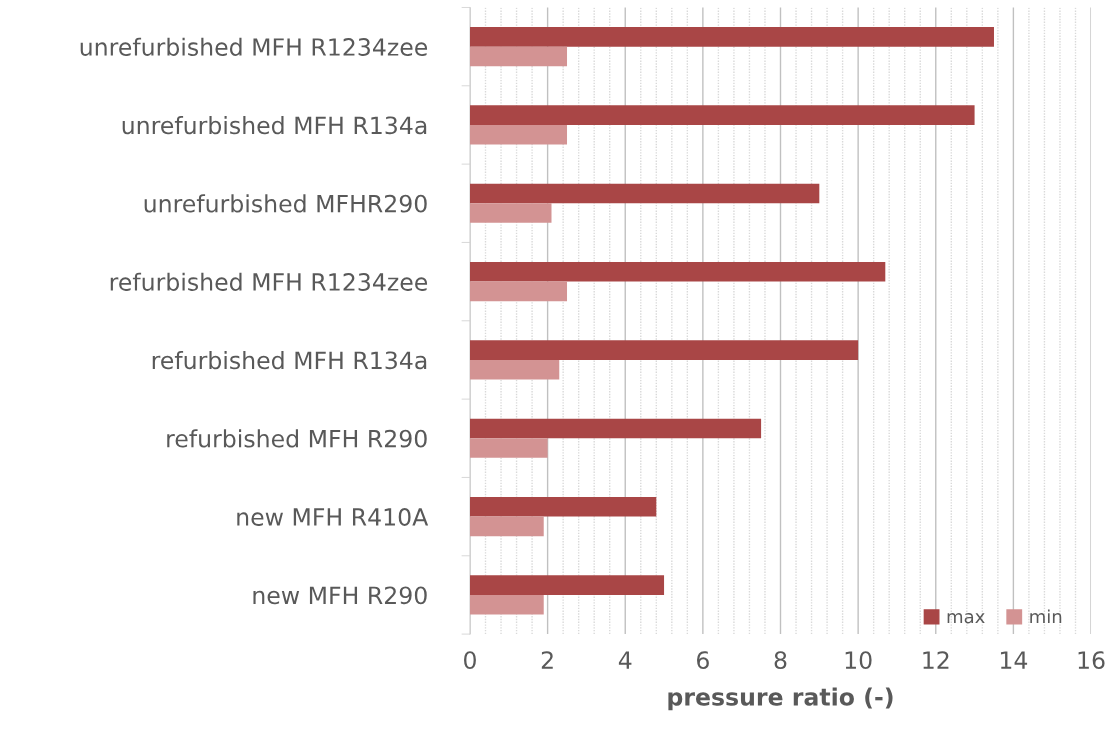 Image resolution: width=1119 pixels, height=746 pixels. Describe the element at coordinates (1091, 660) in the screenshot. I see `x-tick-label: 16` at that location.